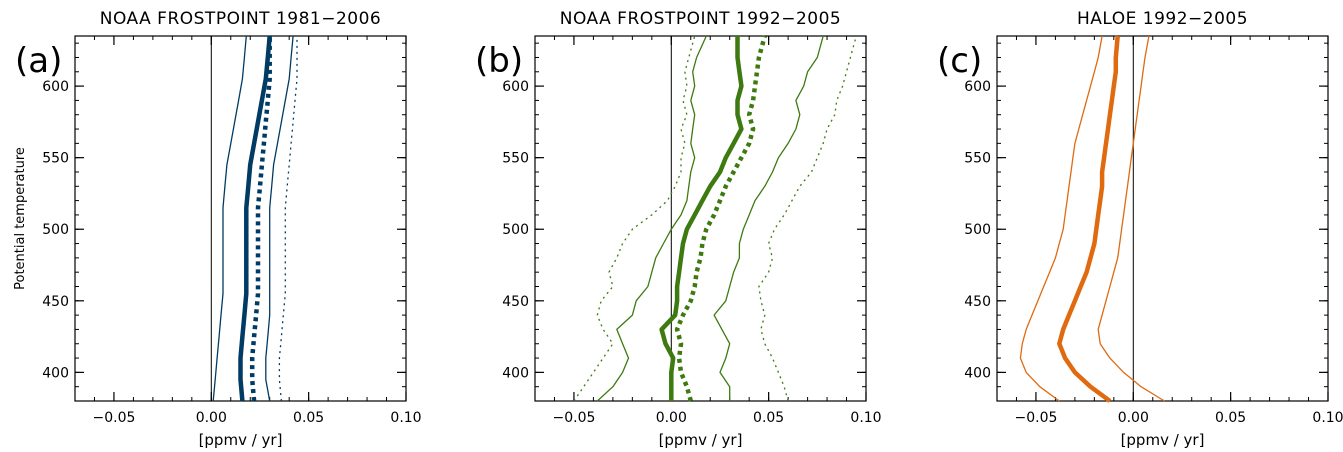 This screenshot has height=452, width=1343. What do you see at coordinates (38, 61) in the screenshot?
I see `panel-label: (a)` at bounding box center [38, 61].